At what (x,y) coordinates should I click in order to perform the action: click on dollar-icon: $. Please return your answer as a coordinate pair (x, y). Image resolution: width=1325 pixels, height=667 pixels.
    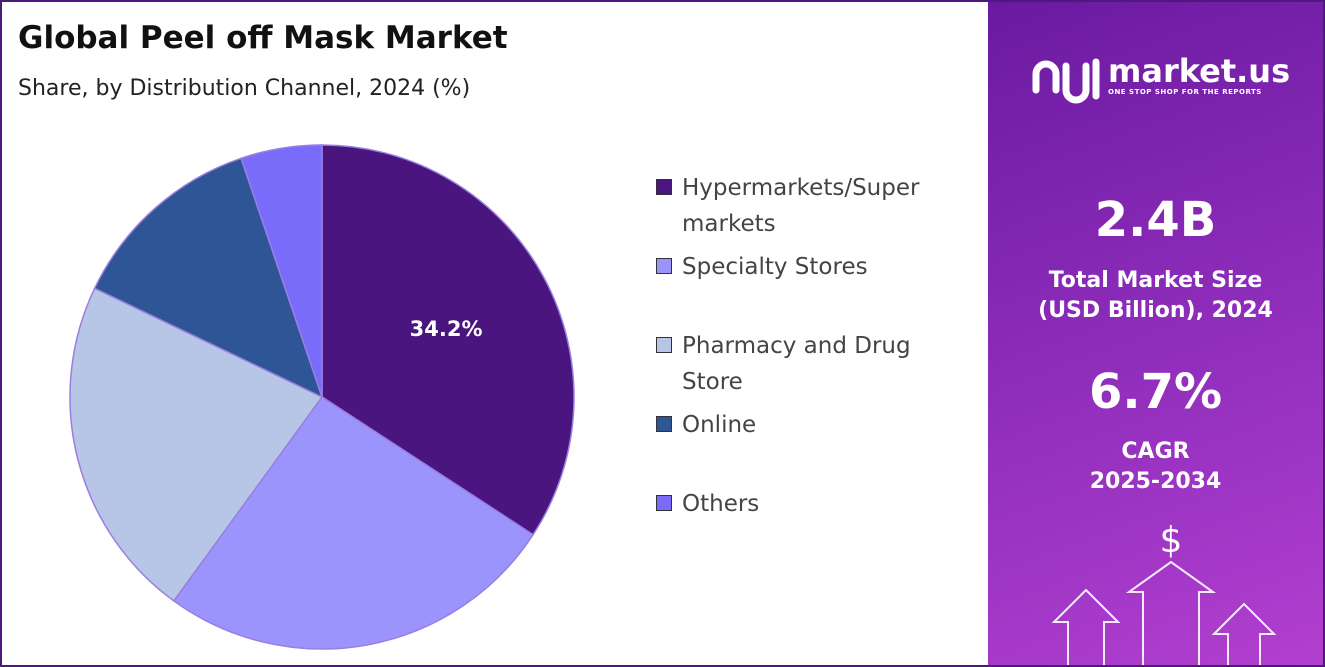
    Looking at the image, I should click on (1171, 540).